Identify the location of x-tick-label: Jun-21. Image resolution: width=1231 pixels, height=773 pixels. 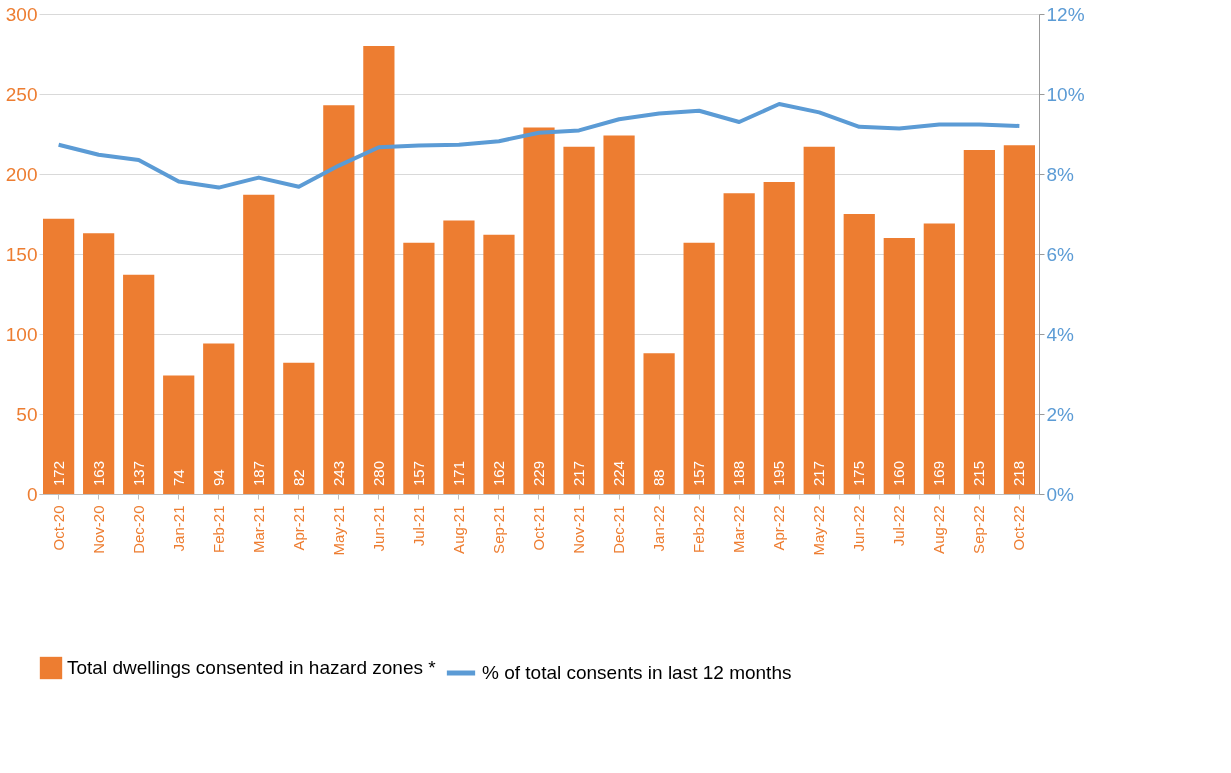
(378, 528).